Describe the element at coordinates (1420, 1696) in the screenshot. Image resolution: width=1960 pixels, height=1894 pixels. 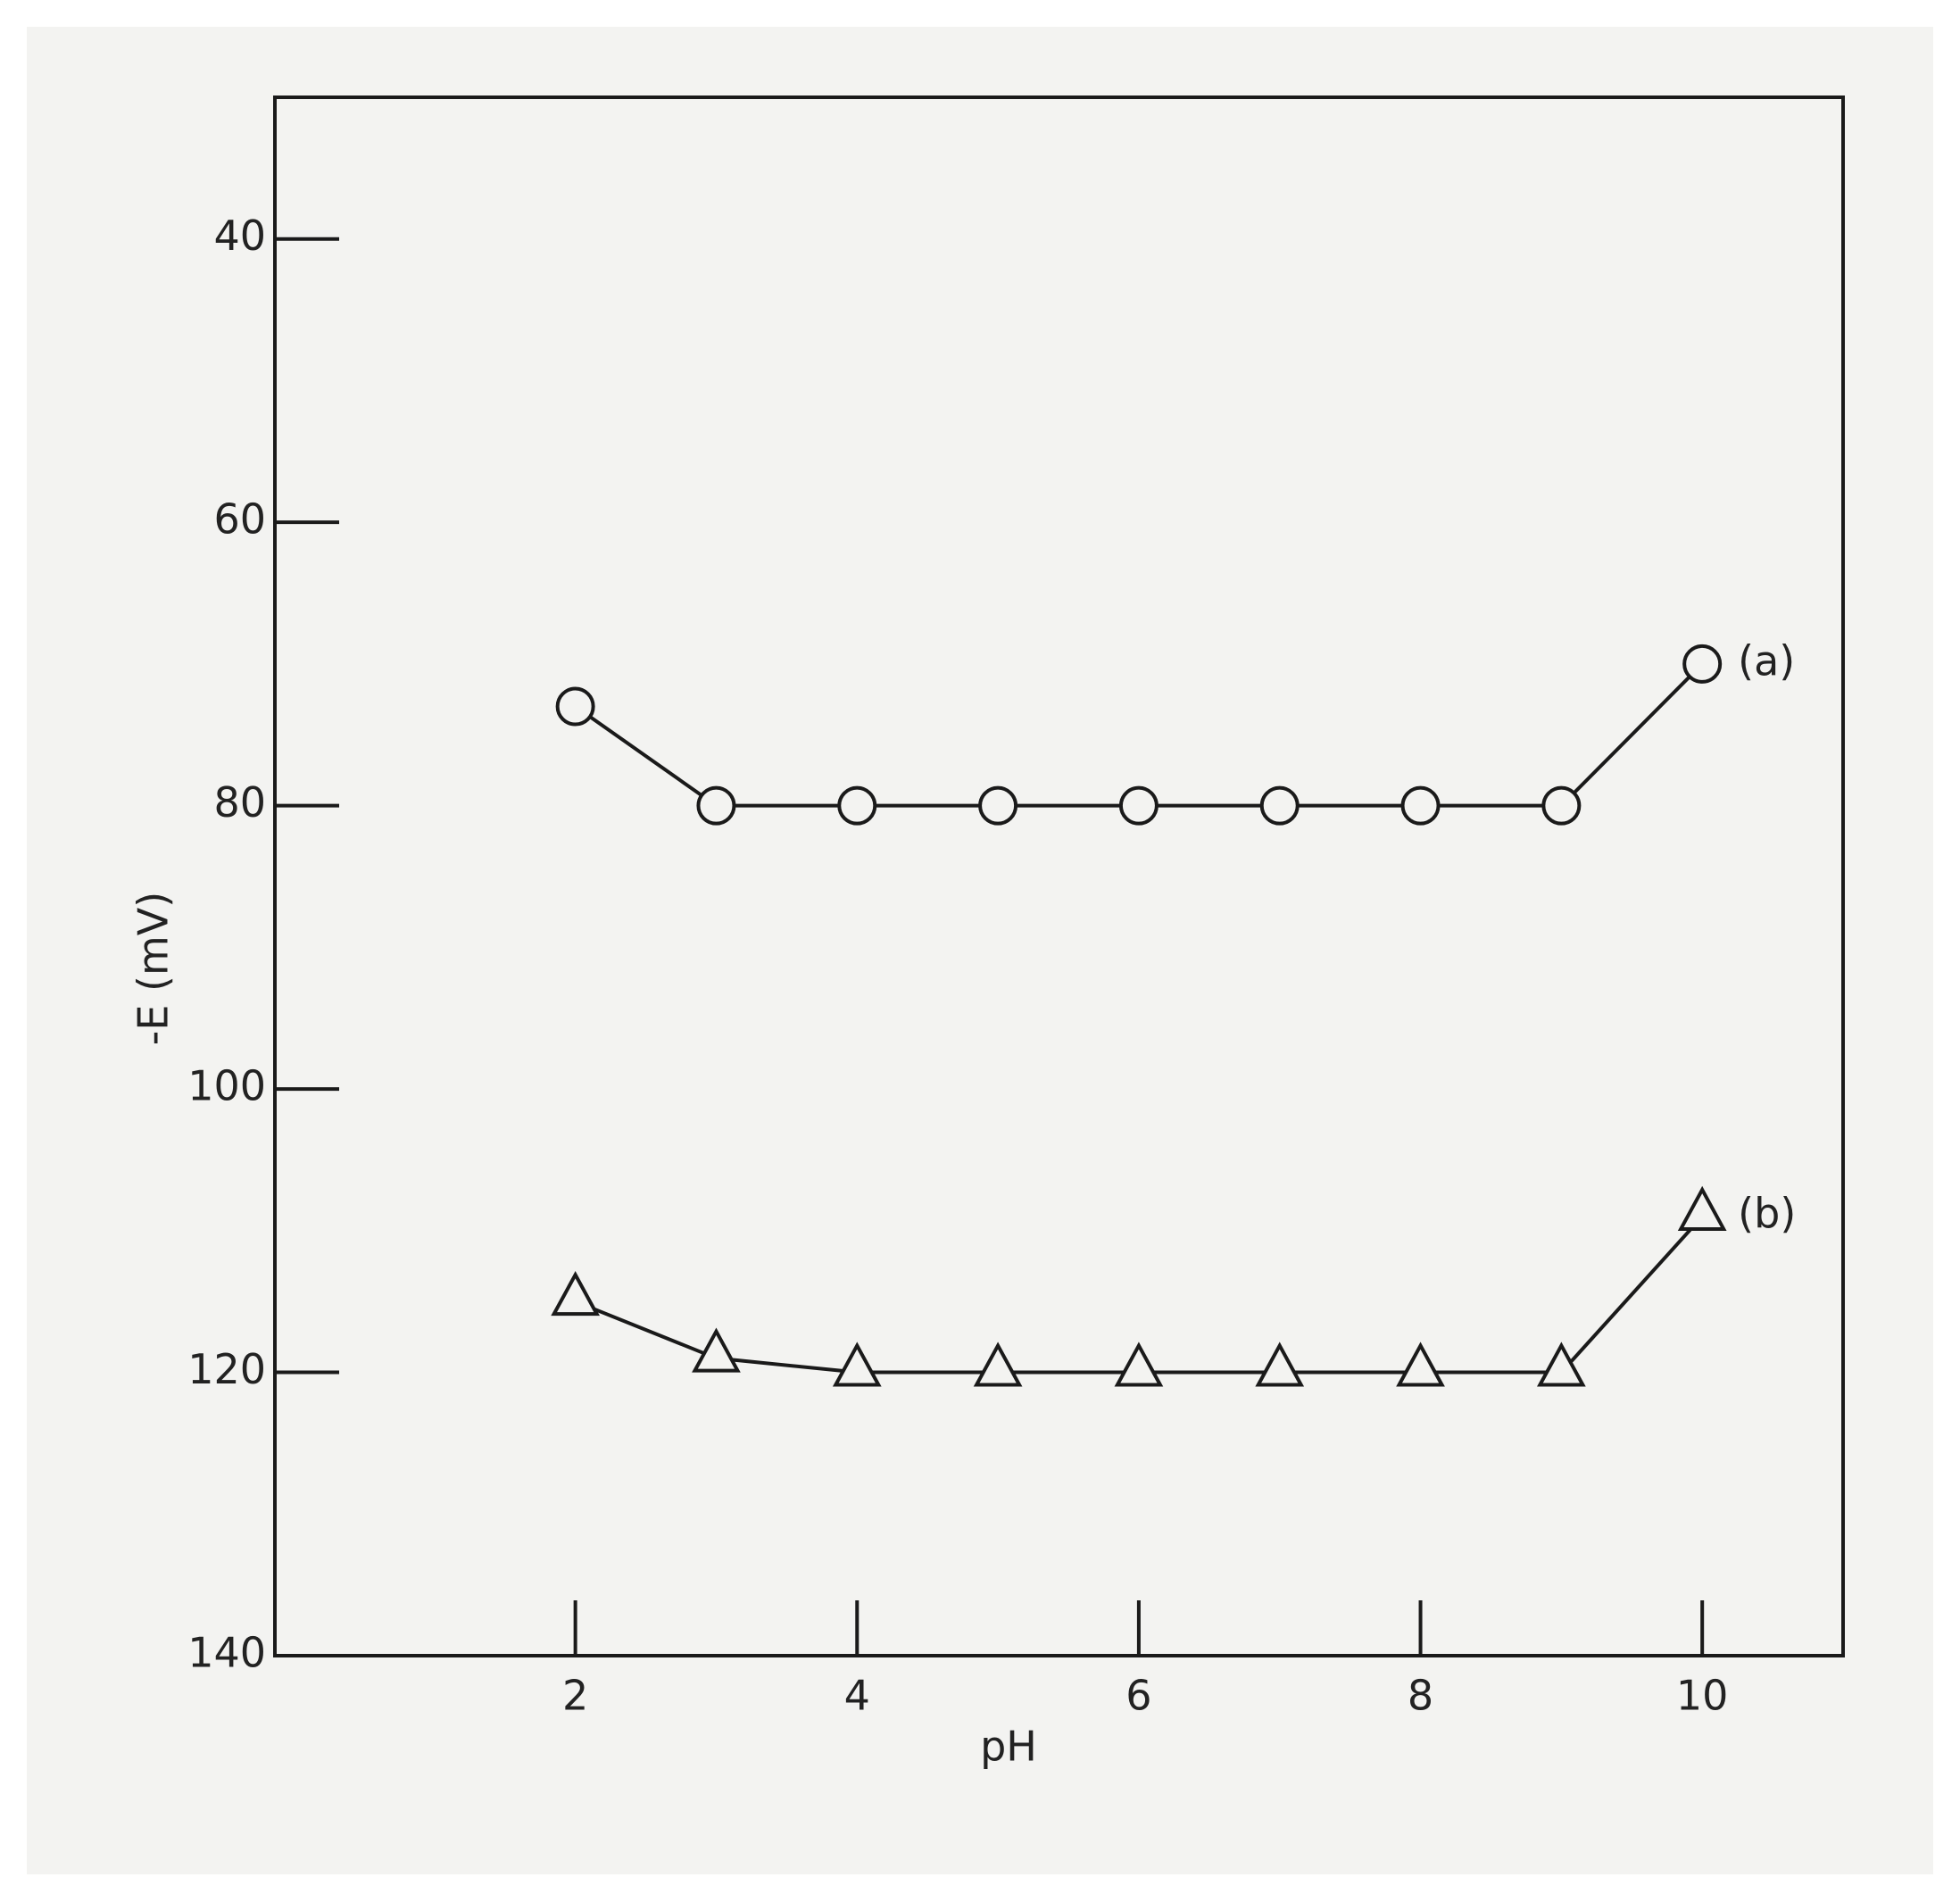
I see `x-tick-label: 8` at that location.